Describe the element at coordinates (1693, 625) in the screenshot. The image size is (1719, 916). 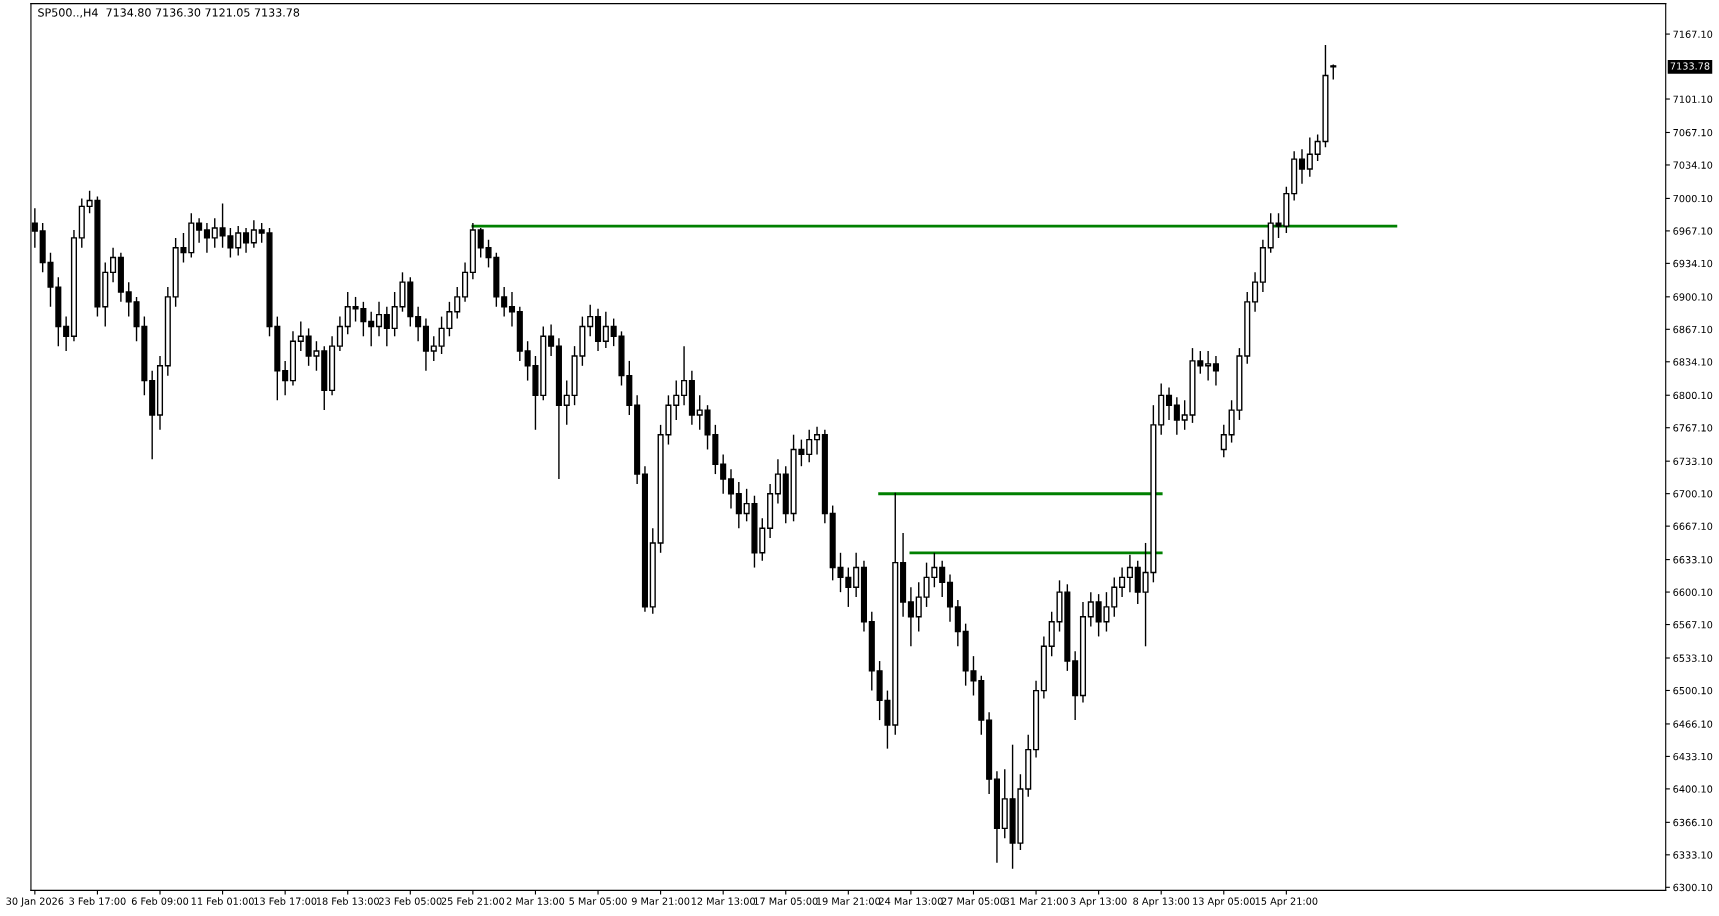
I see `y-tick-label: 6567.10` at that location.